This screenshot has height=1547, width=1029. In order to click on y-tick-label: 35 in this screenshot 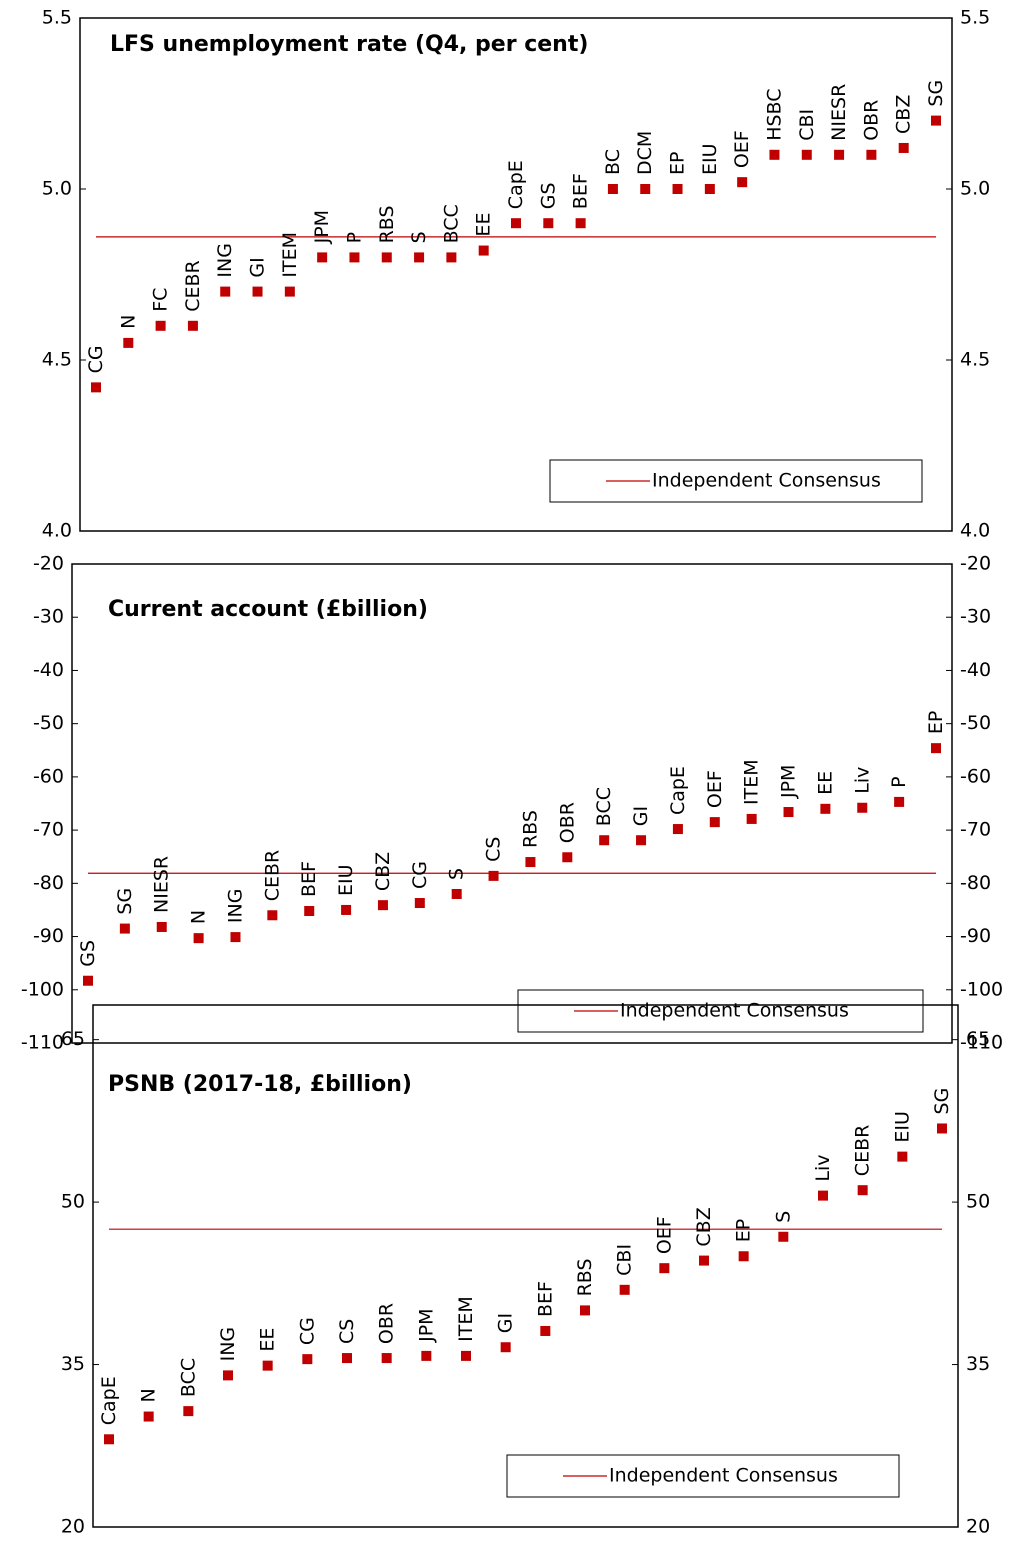, I will do `click(73, 1364)`.